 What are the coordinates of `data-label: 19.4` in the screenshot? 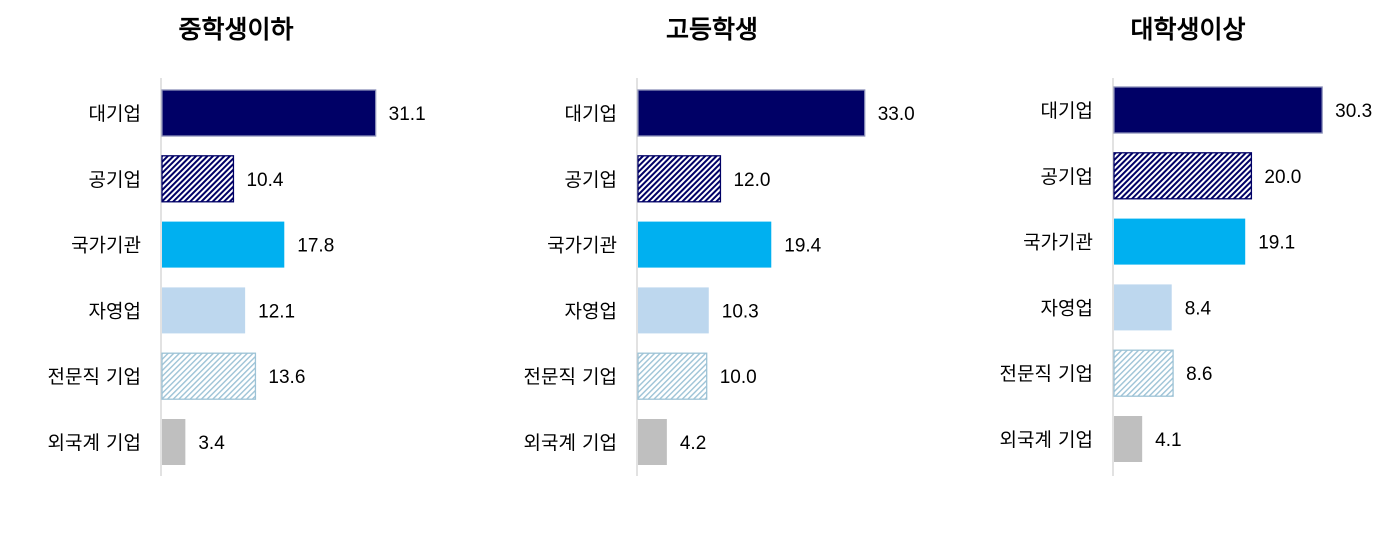 It's located at (802, 246).